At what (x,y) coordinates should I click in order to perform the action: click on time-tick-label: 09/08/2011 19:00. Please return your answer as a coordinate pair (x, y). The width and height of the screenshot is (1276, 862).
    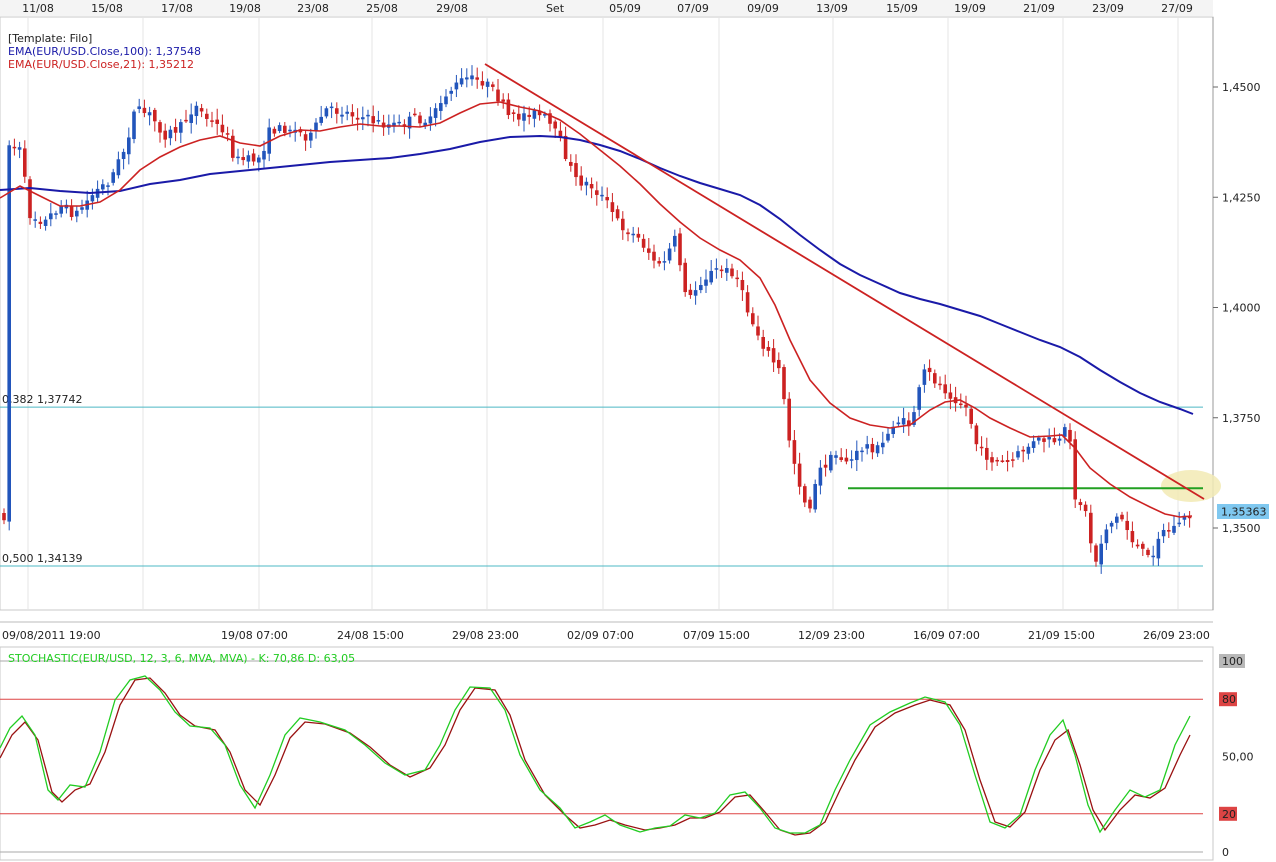
    Looking at the image, I should click on (51, 635).